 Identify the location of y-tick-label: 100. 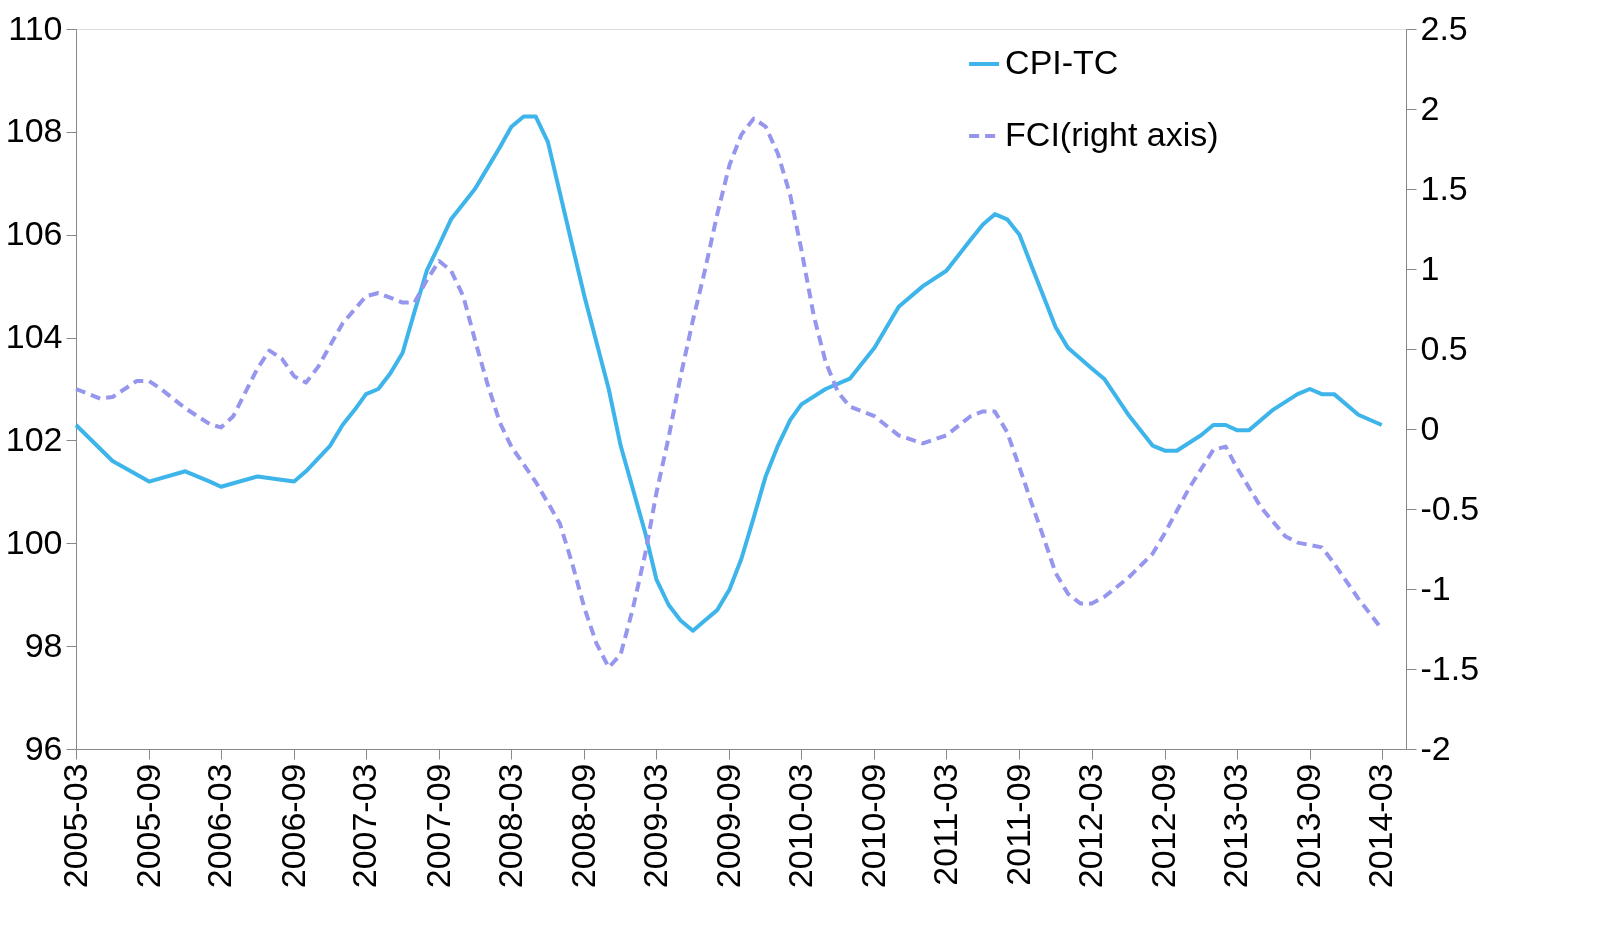
(34, 541).